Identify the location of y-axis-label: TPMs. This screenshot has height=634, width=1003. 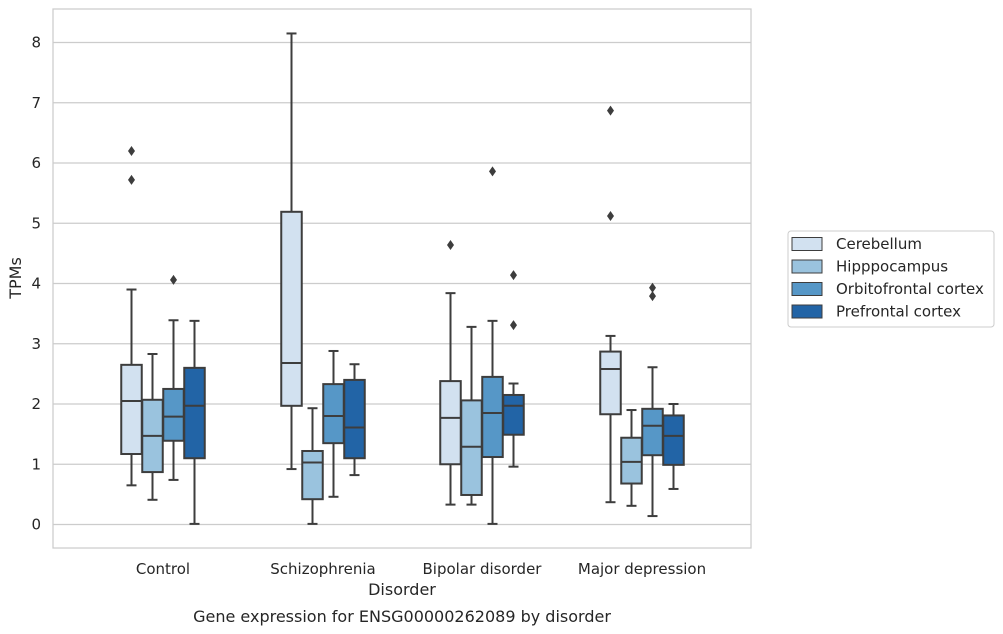
(15, 278).